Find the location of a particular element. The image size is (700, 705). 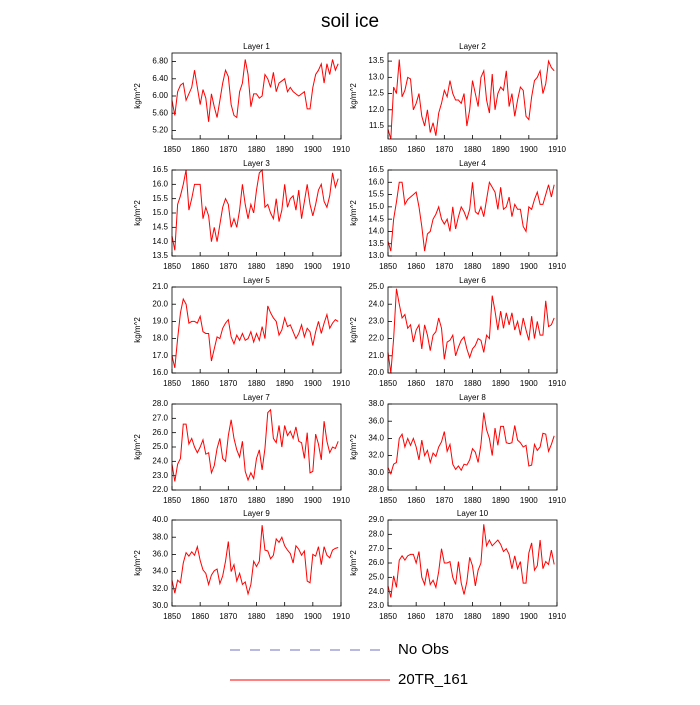

y-tick-label: 14.0 is located at coordinates (376, 231).